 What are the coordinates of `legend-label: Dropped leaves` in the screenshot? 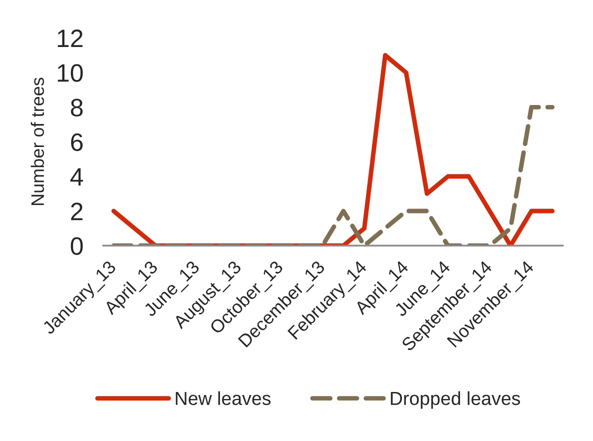 It's located at (455, 400).